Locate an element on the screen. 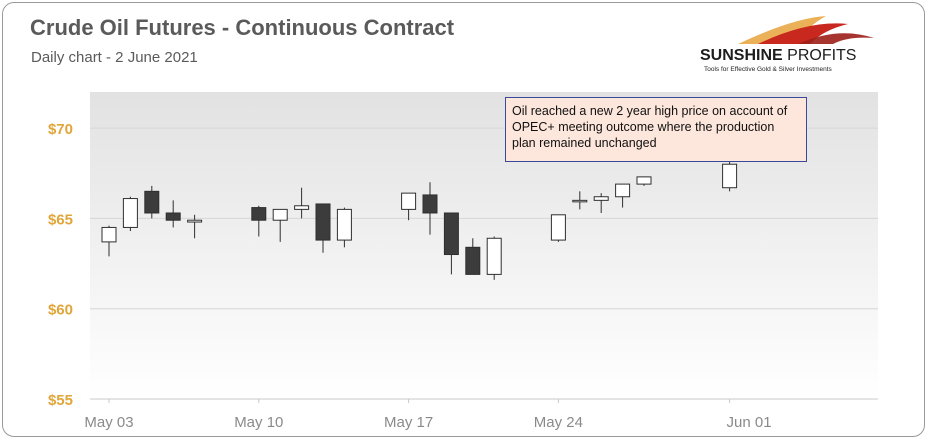 The image size is (929, 441). x-tick-label: May 24 is located at coordinates (558, 422).